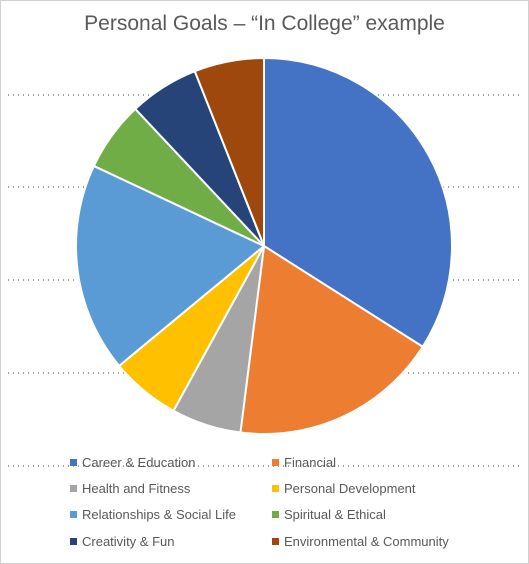 The width and height of the screenshot is (529, 564). I want to click on legend-item: Spiritual & Ethical, so click(329, 515).